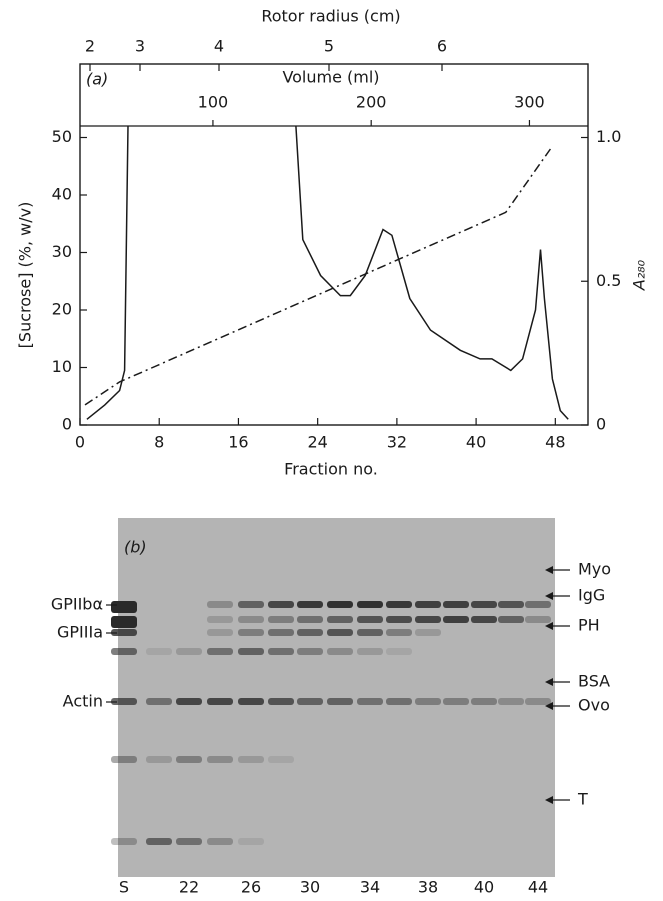 This screenshot has height=901, width=663. What do you see at coordinates (62, 366) in the screenshot?
I see `y-tick-label: 10` at bounding box center [62, 366].